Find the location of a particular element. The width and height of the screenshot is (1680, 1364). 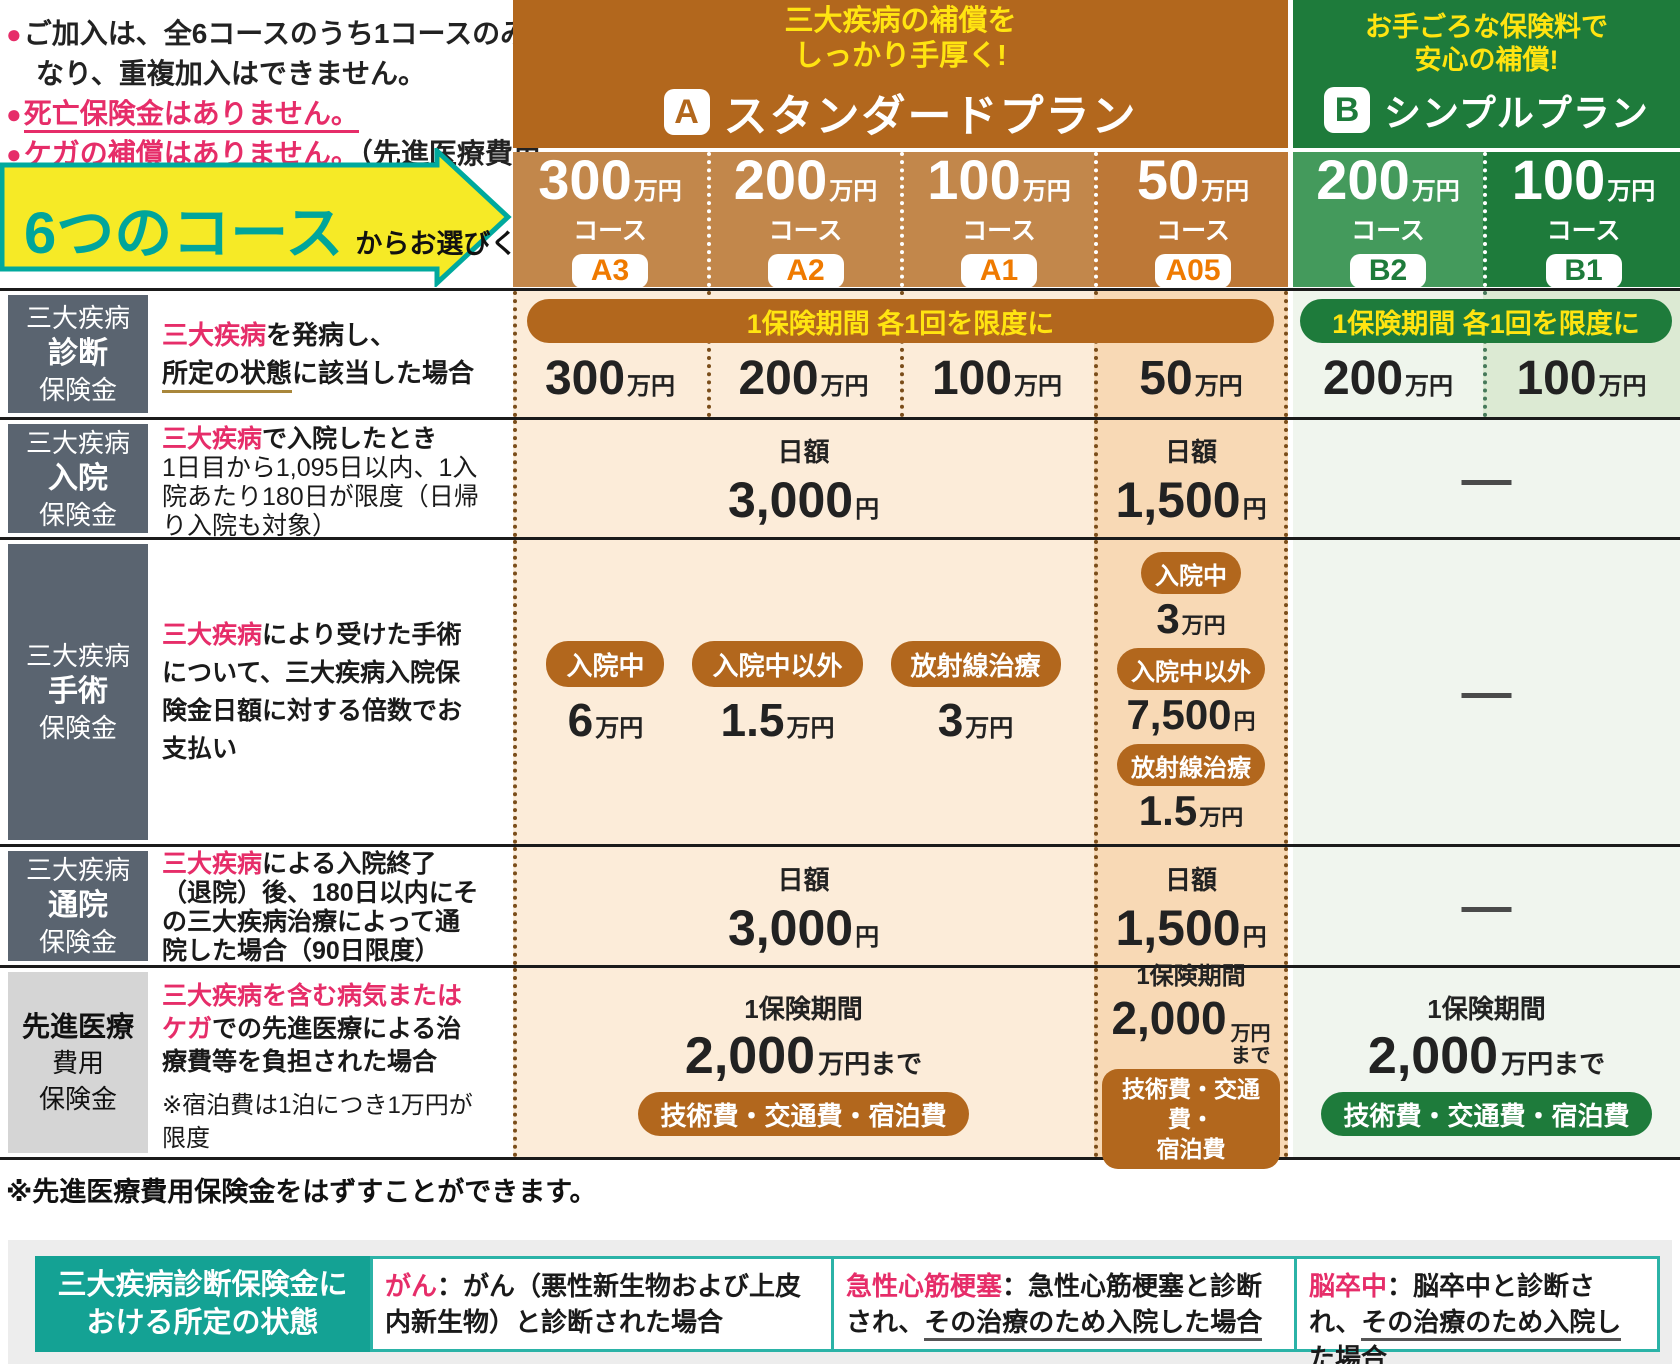

adv-value-std: 1保険期間 2,000 万円まで 技術費・交通費・宿泊費 is located at coordinates (803, 1062).